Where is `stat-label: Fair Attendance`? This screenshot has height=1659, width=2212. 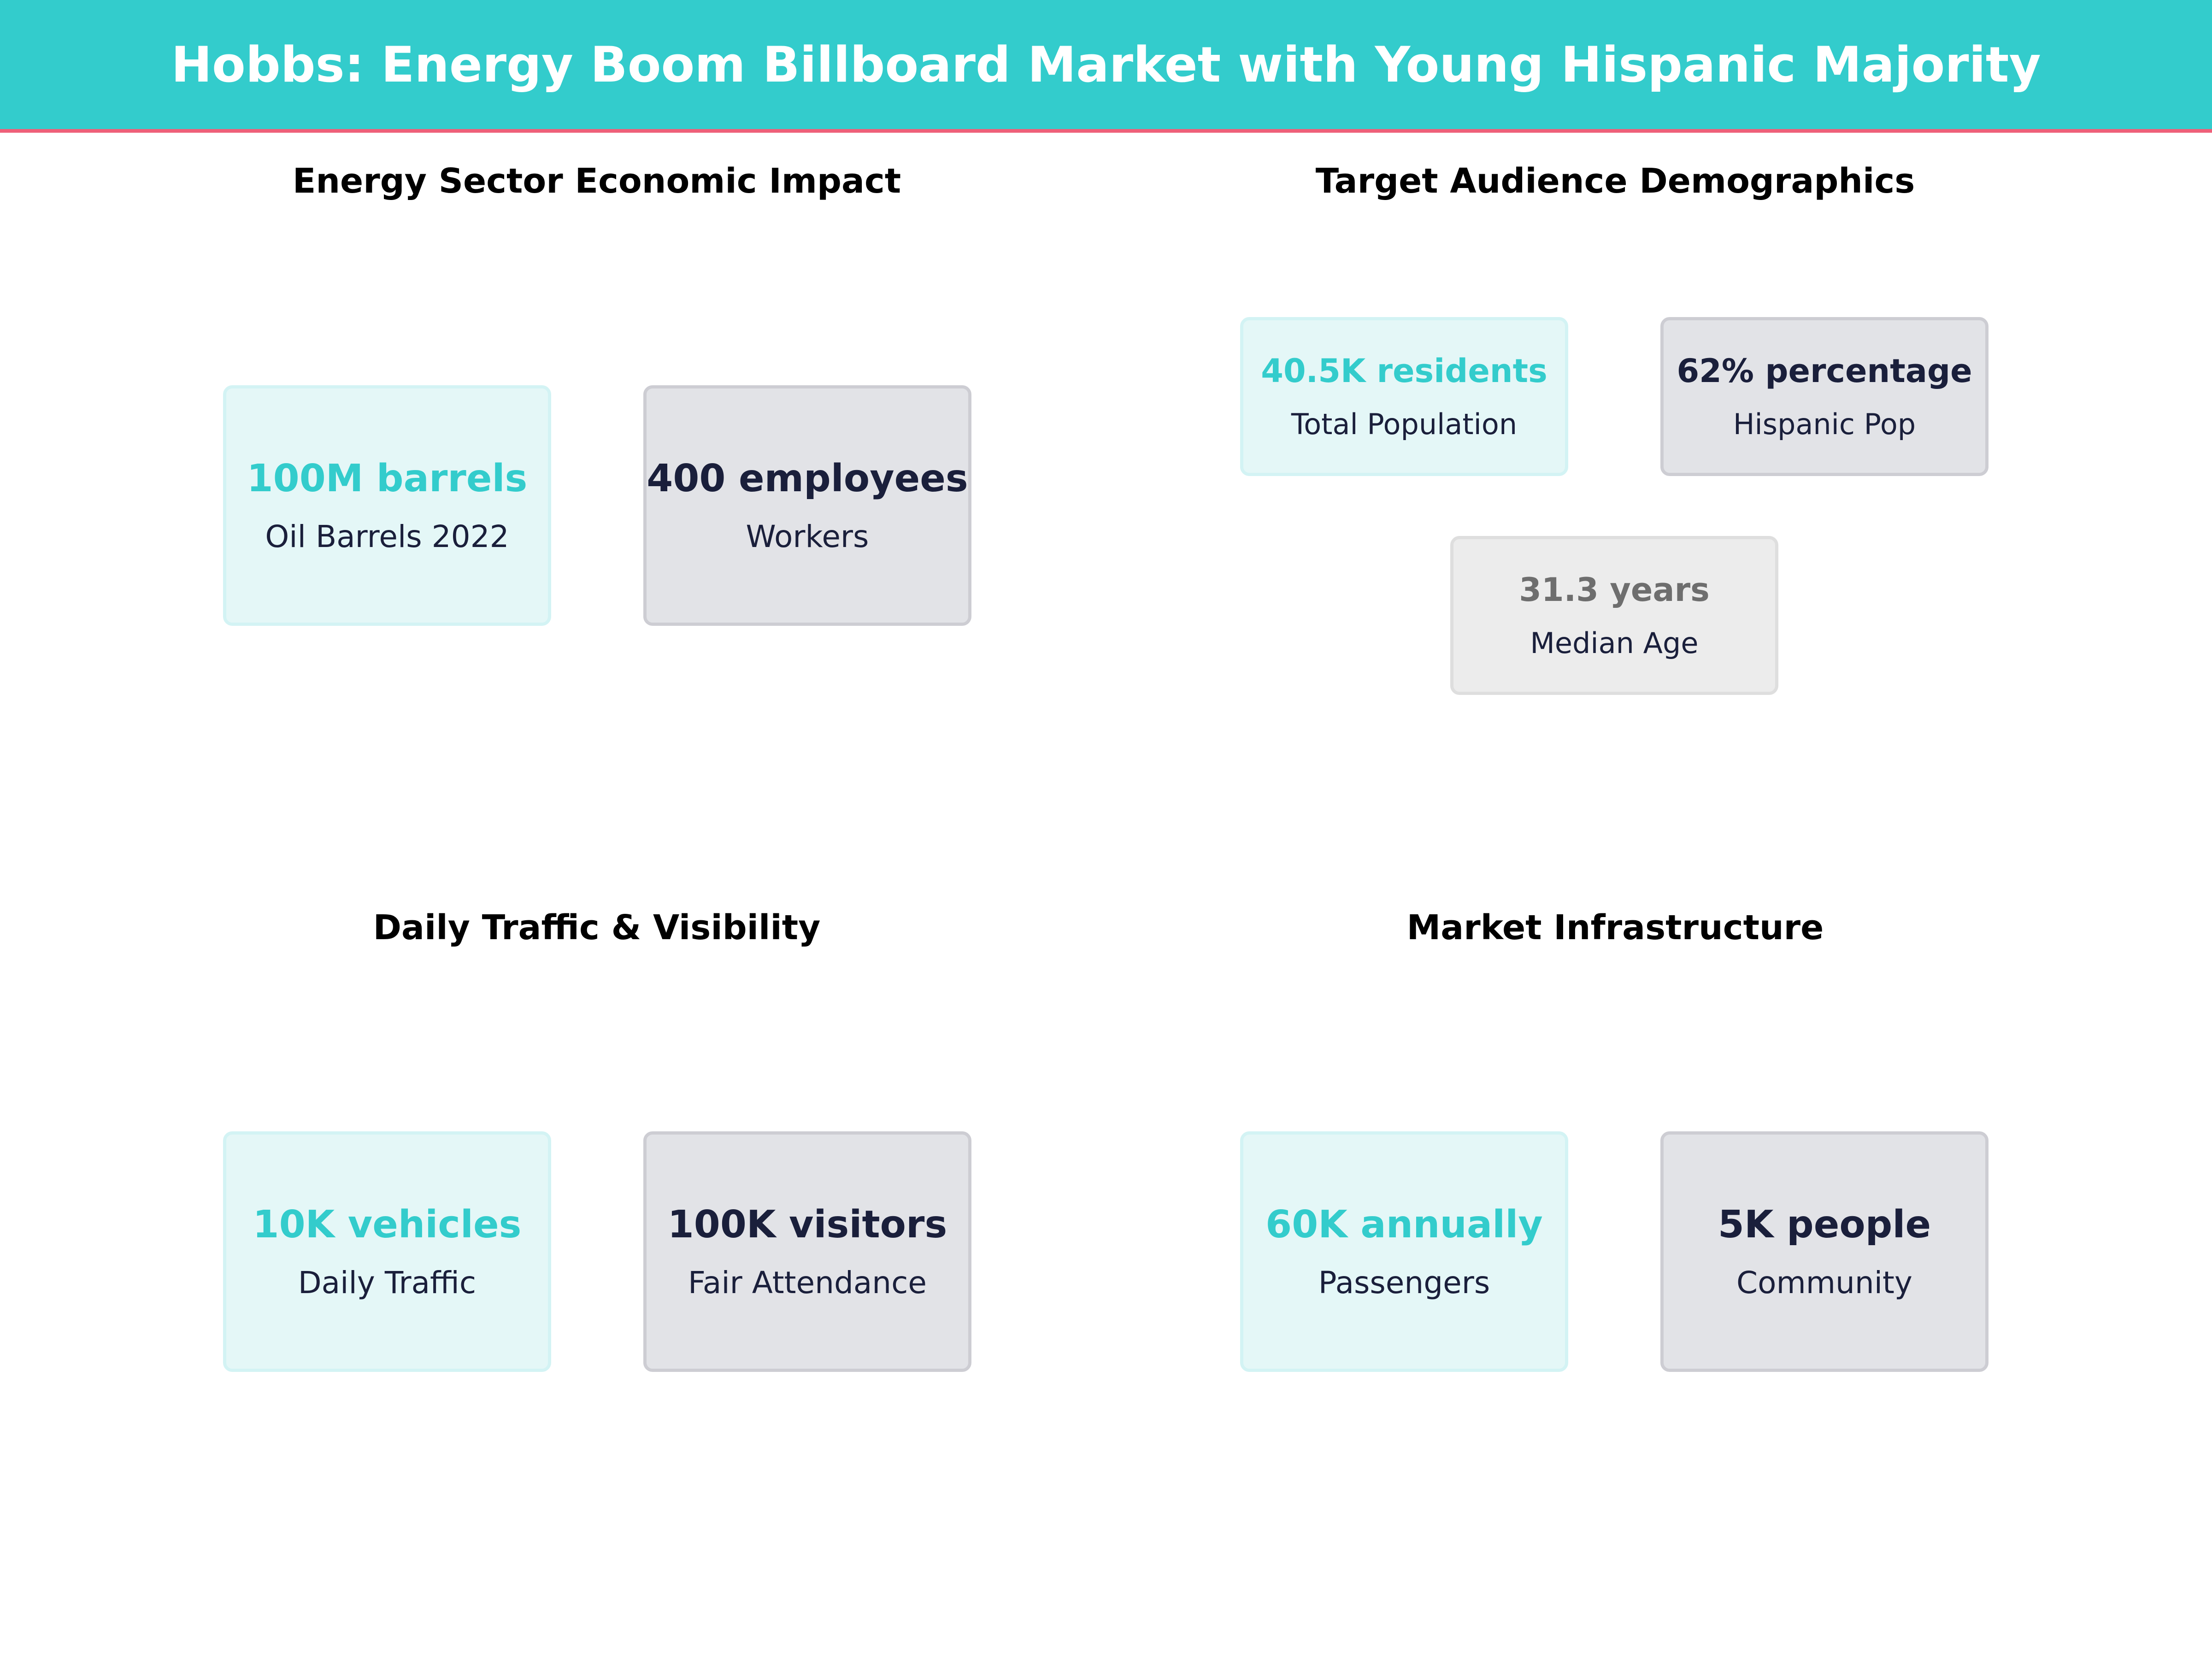
stat-label: Fair Attendance is located at coordinates (807, 1282).